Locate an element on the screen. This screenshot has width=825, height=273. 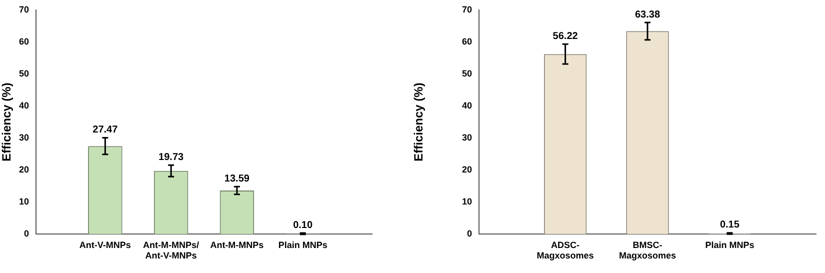
data-label: 63.38 is located at coordinates (647, 14).